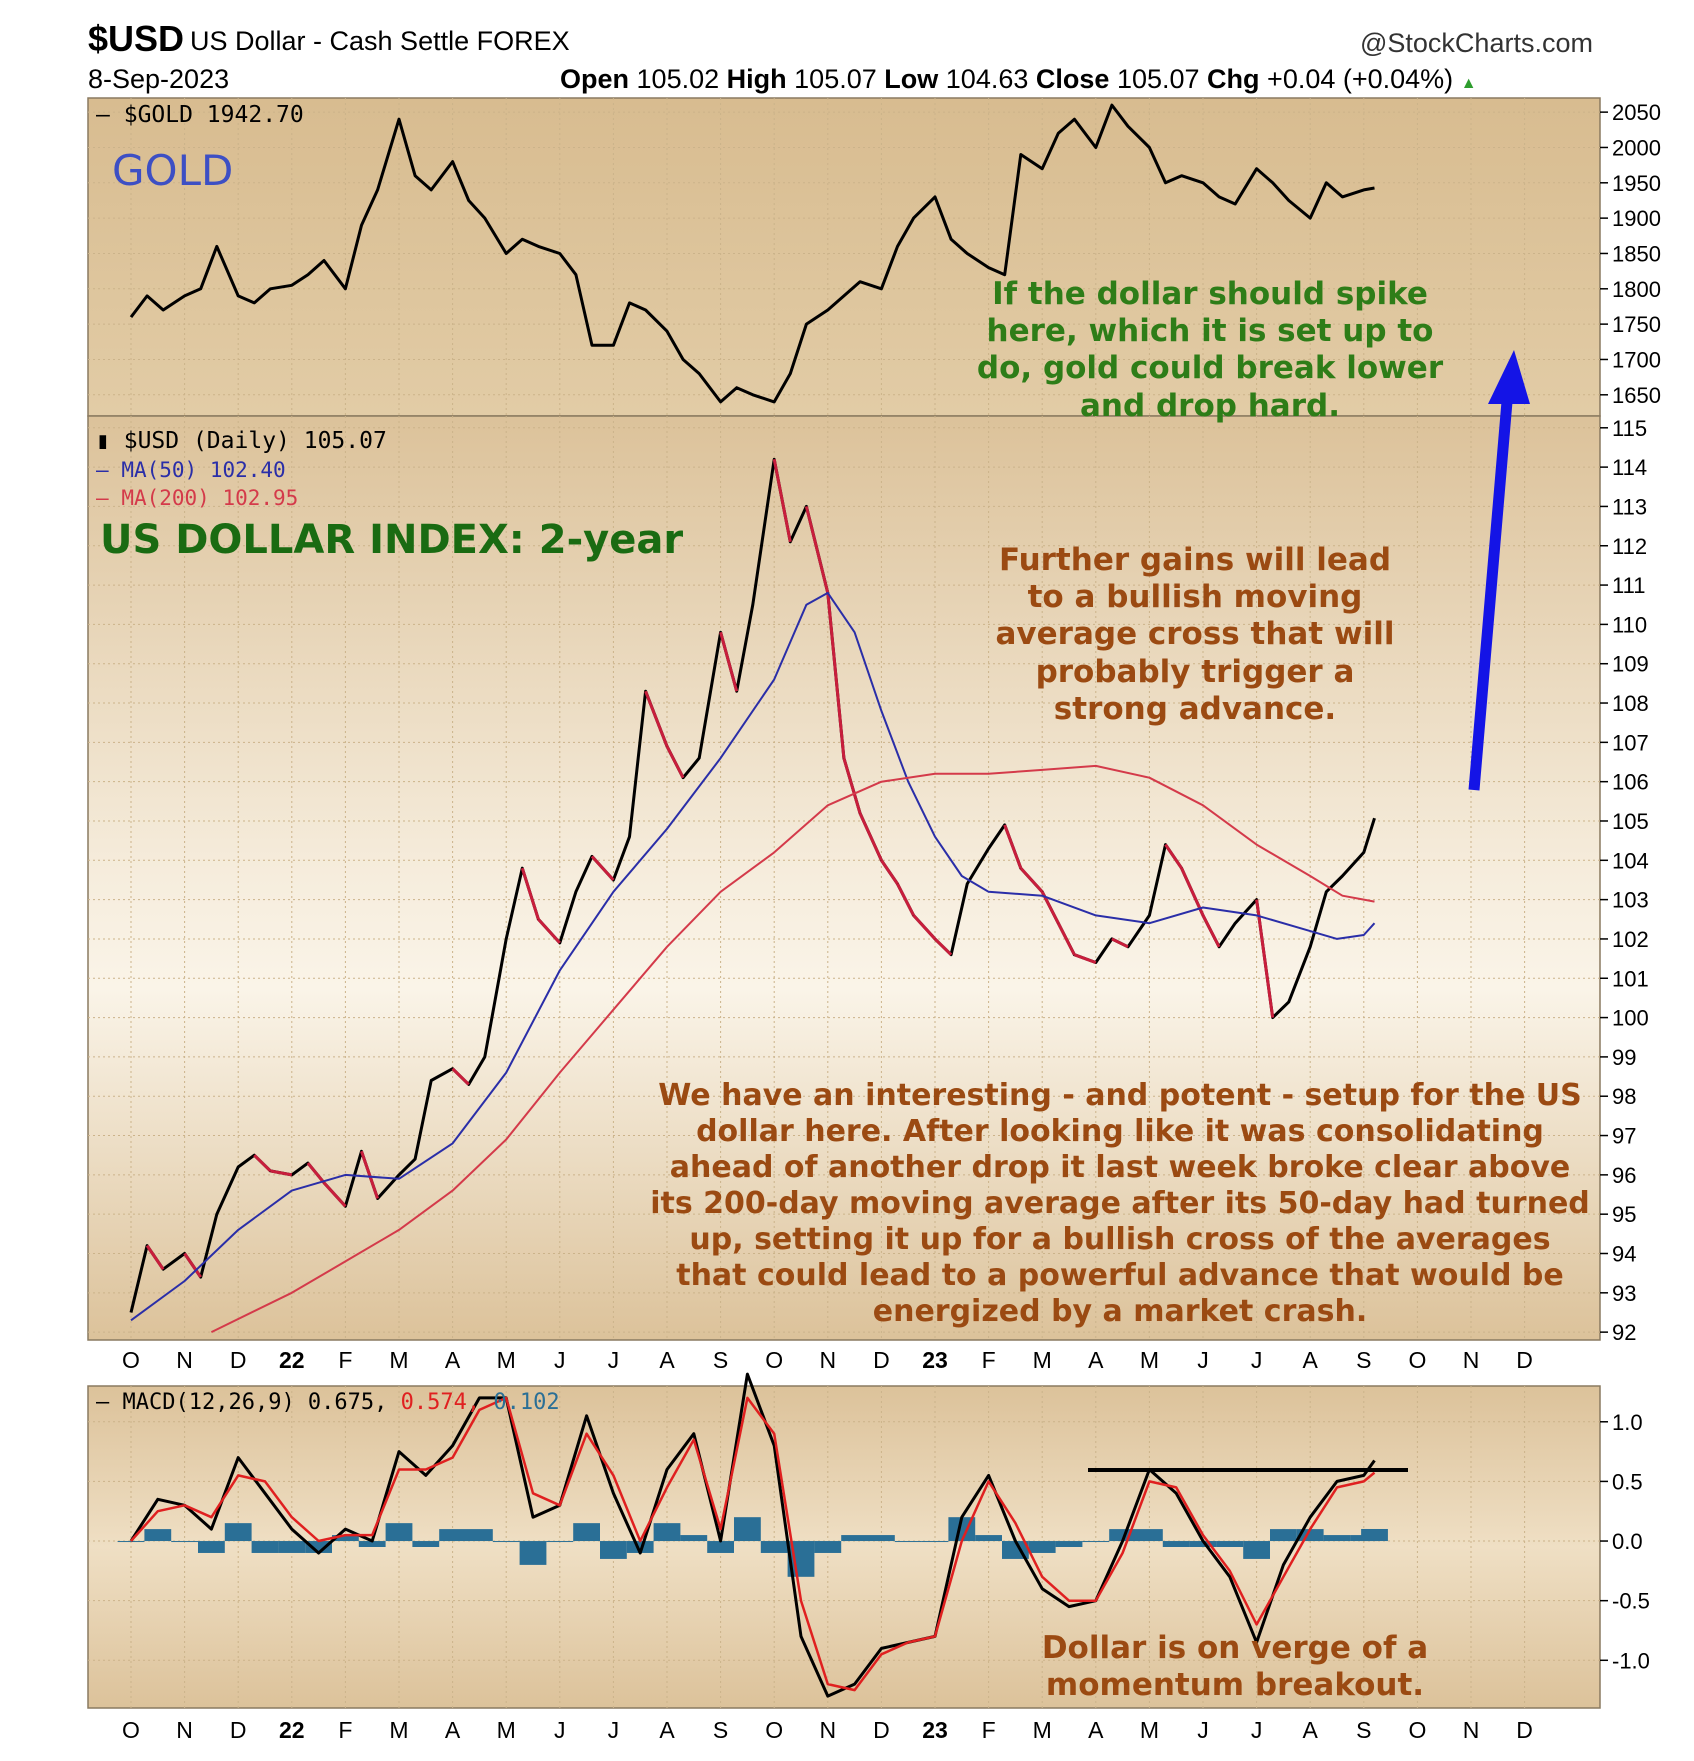 The image size is (1694, 1761). Describe the element at coordinates (1476, 43) in the screenshot. I see `source-brand: @StockCharts.com` at that location.